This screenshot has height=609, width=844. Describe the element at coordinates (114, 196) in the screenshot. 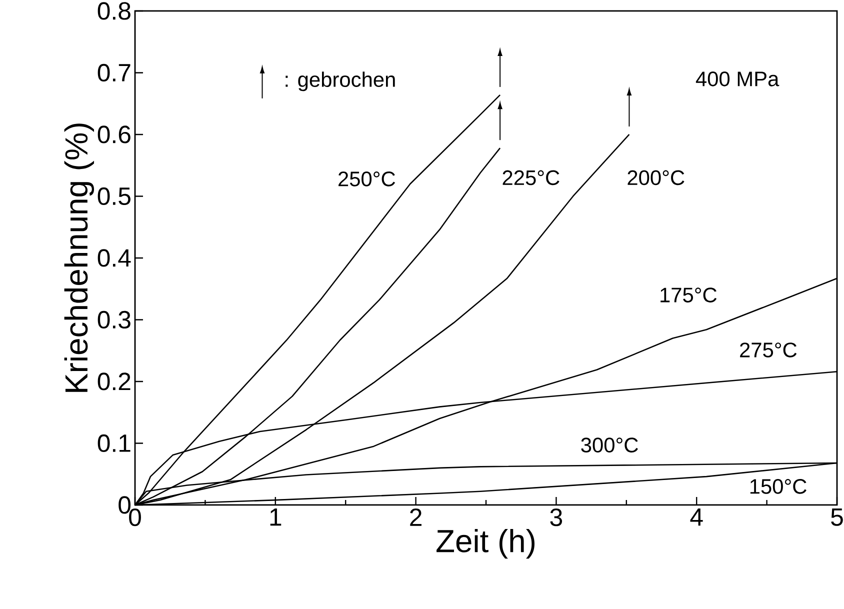

I see `y-tick-label: 0.5` at that location.